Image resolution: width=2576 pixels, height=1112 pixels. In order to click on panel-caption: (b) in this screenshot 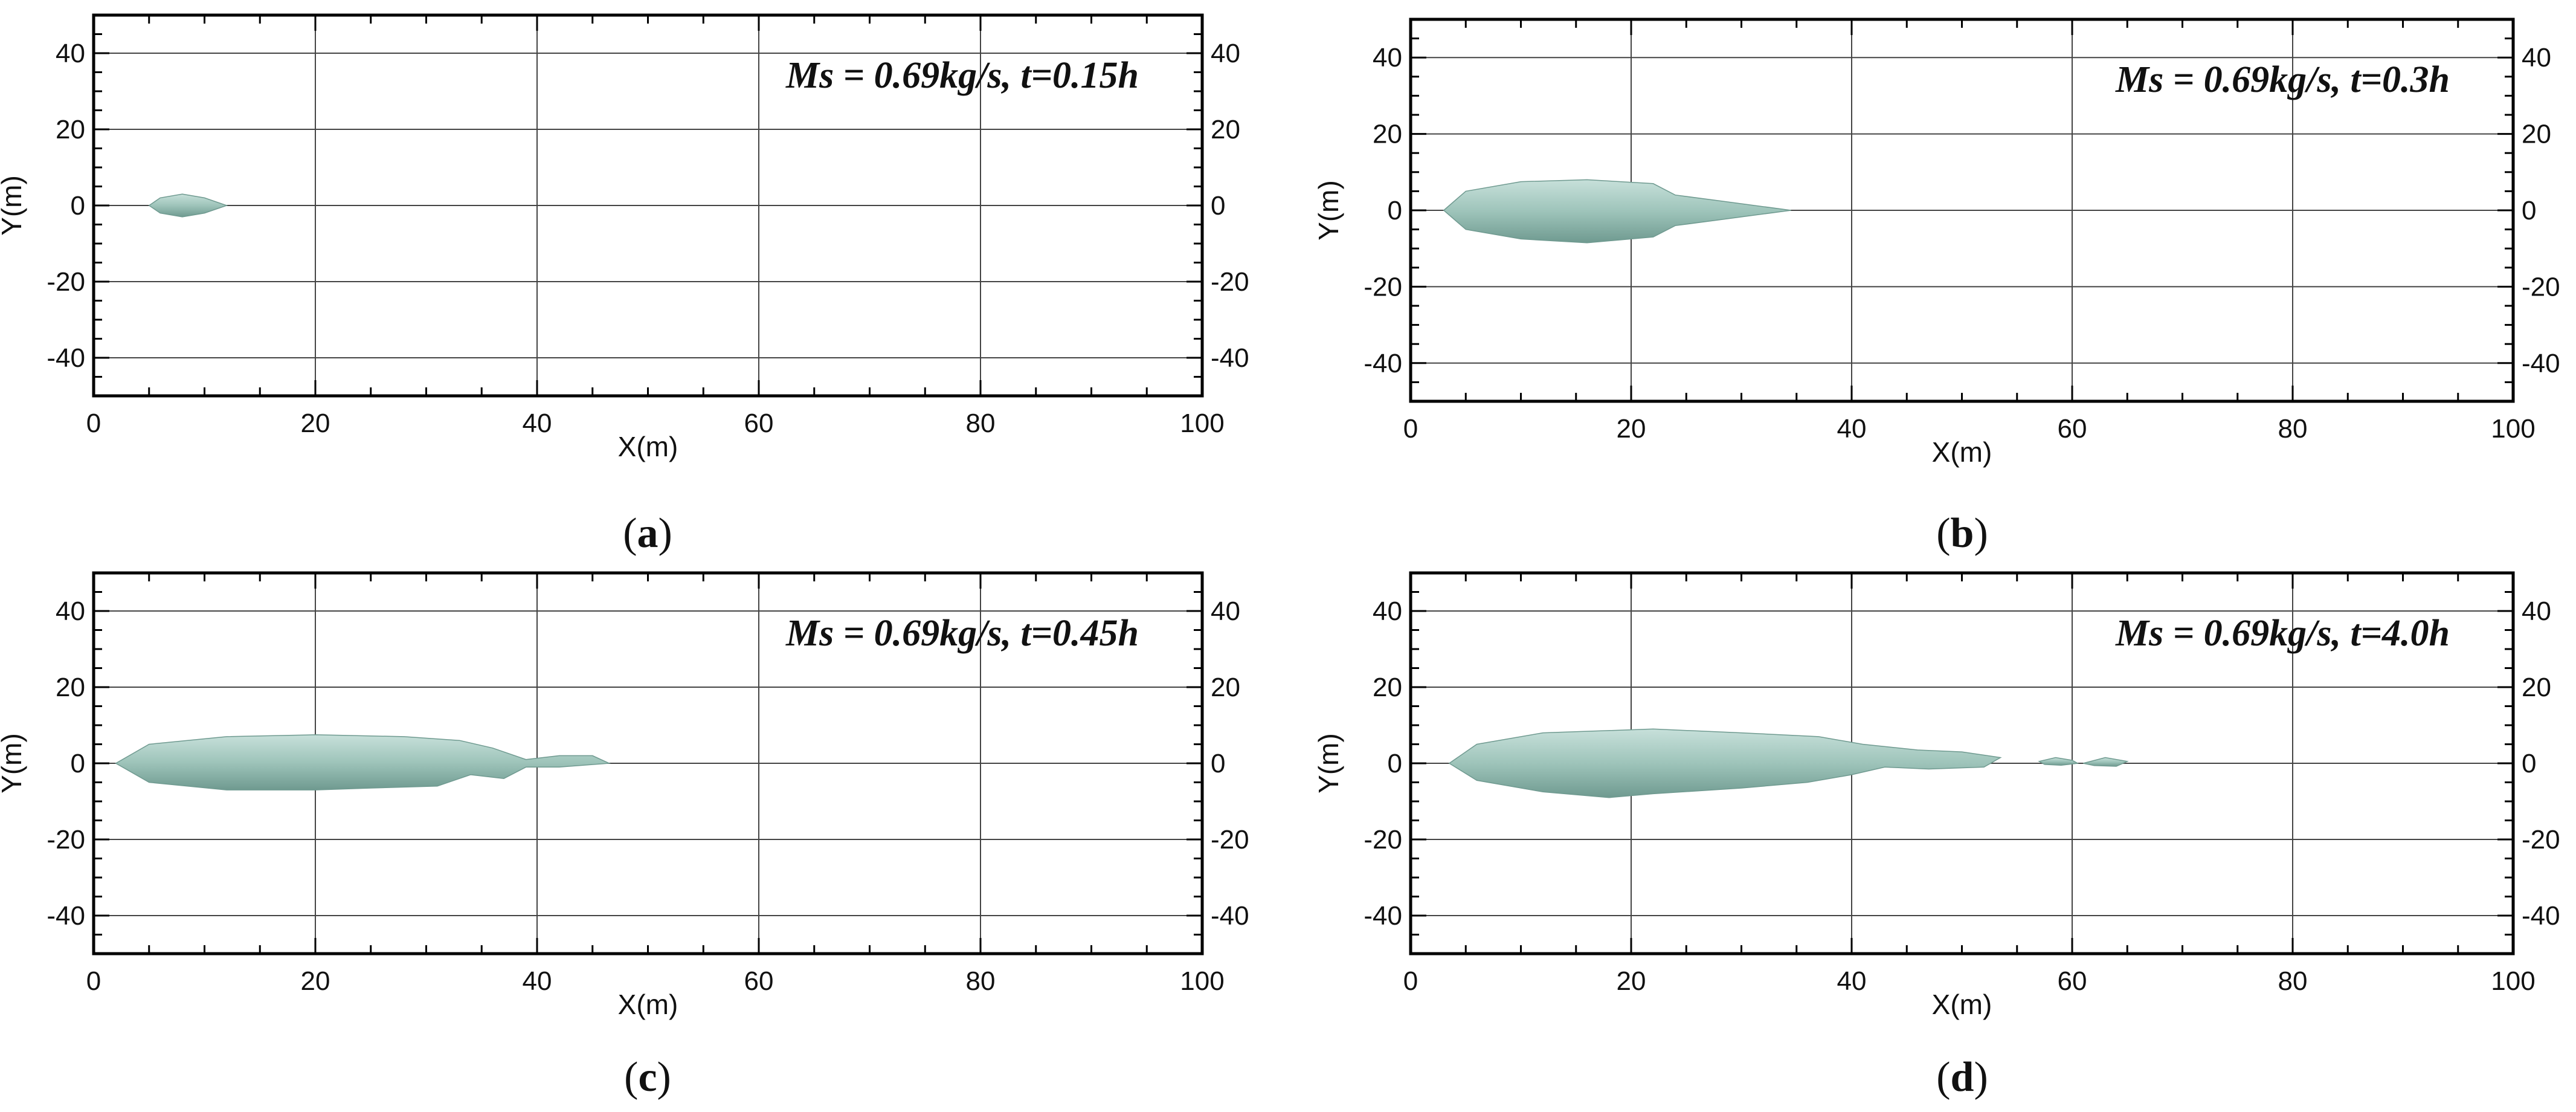, I will do `click(1962, 533)`.